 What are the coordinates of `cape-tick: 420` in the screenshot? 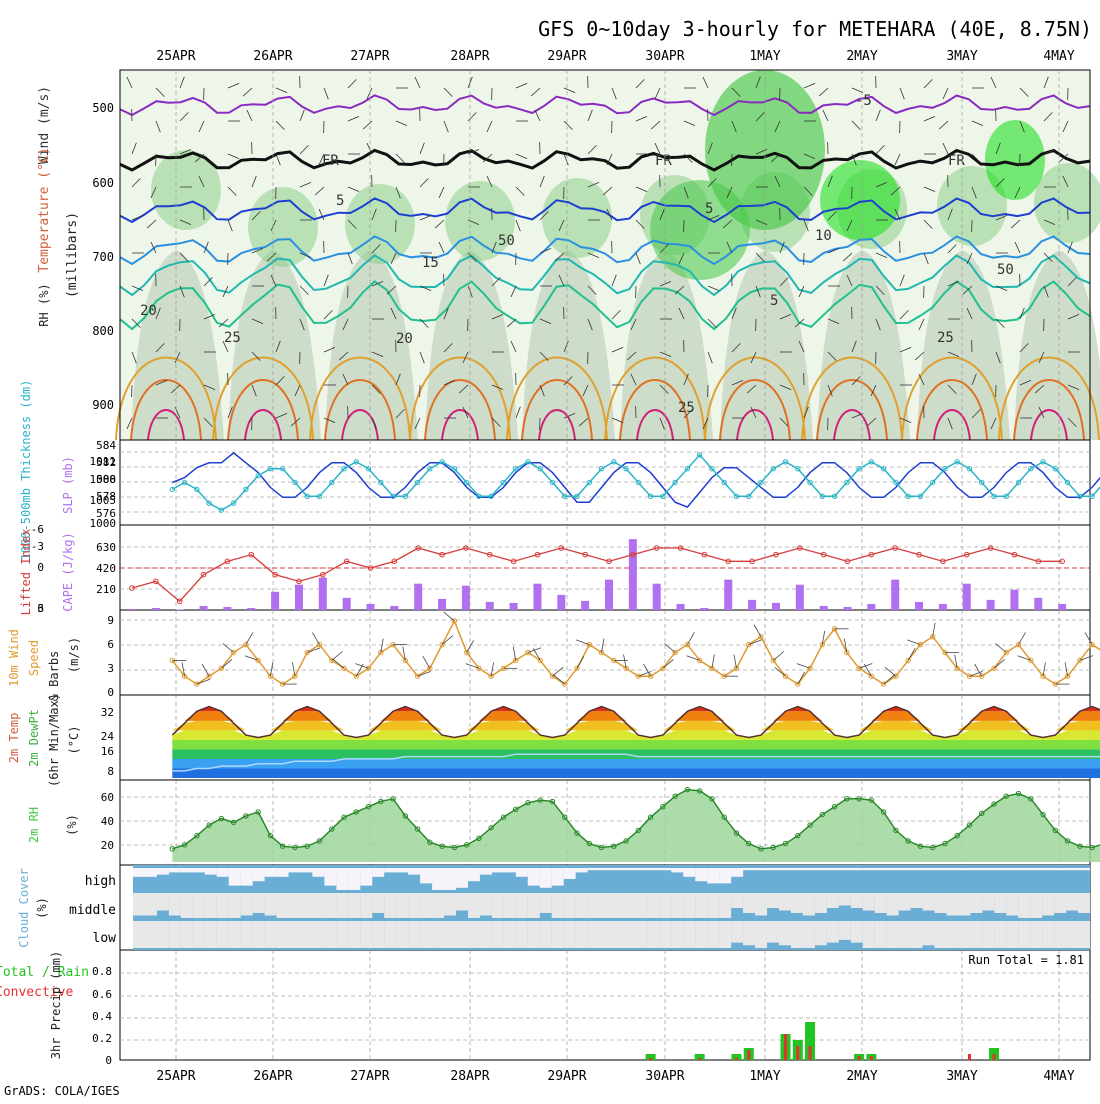 It's located at (106, 568).